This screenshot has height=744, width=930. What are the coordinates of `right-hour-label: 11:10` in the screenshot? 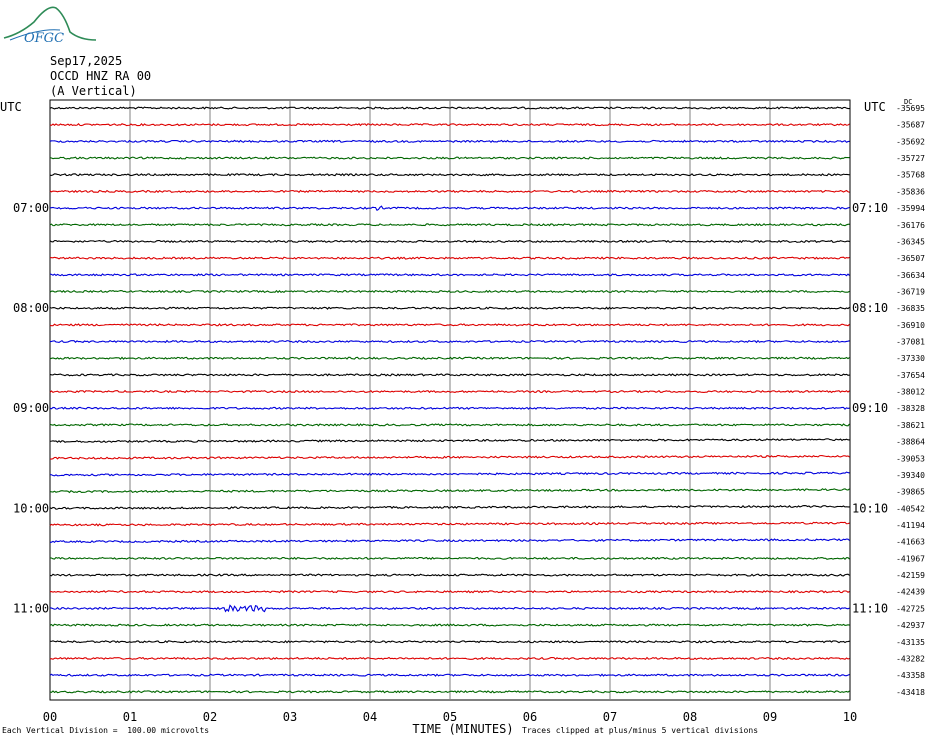 It's located at (870, 608).